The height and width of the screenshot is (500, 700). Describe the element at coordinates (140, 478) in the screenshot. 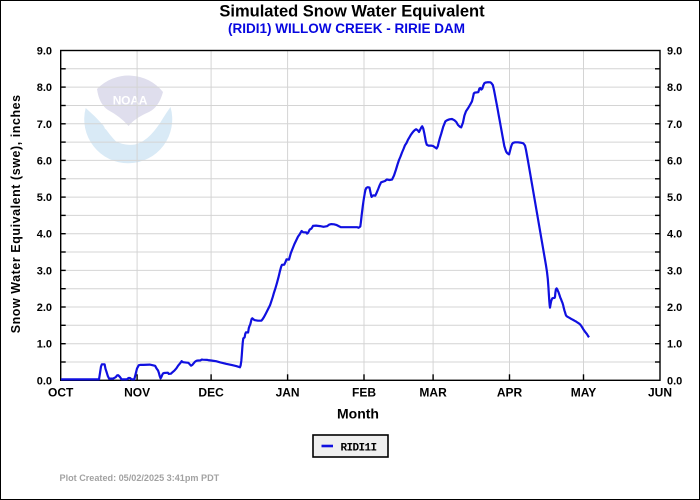

I see `svg-text:Plot Created: 05/02/2025 3:41p: Plot Created: 05/02/2025 3:41pm PDT` at that location.